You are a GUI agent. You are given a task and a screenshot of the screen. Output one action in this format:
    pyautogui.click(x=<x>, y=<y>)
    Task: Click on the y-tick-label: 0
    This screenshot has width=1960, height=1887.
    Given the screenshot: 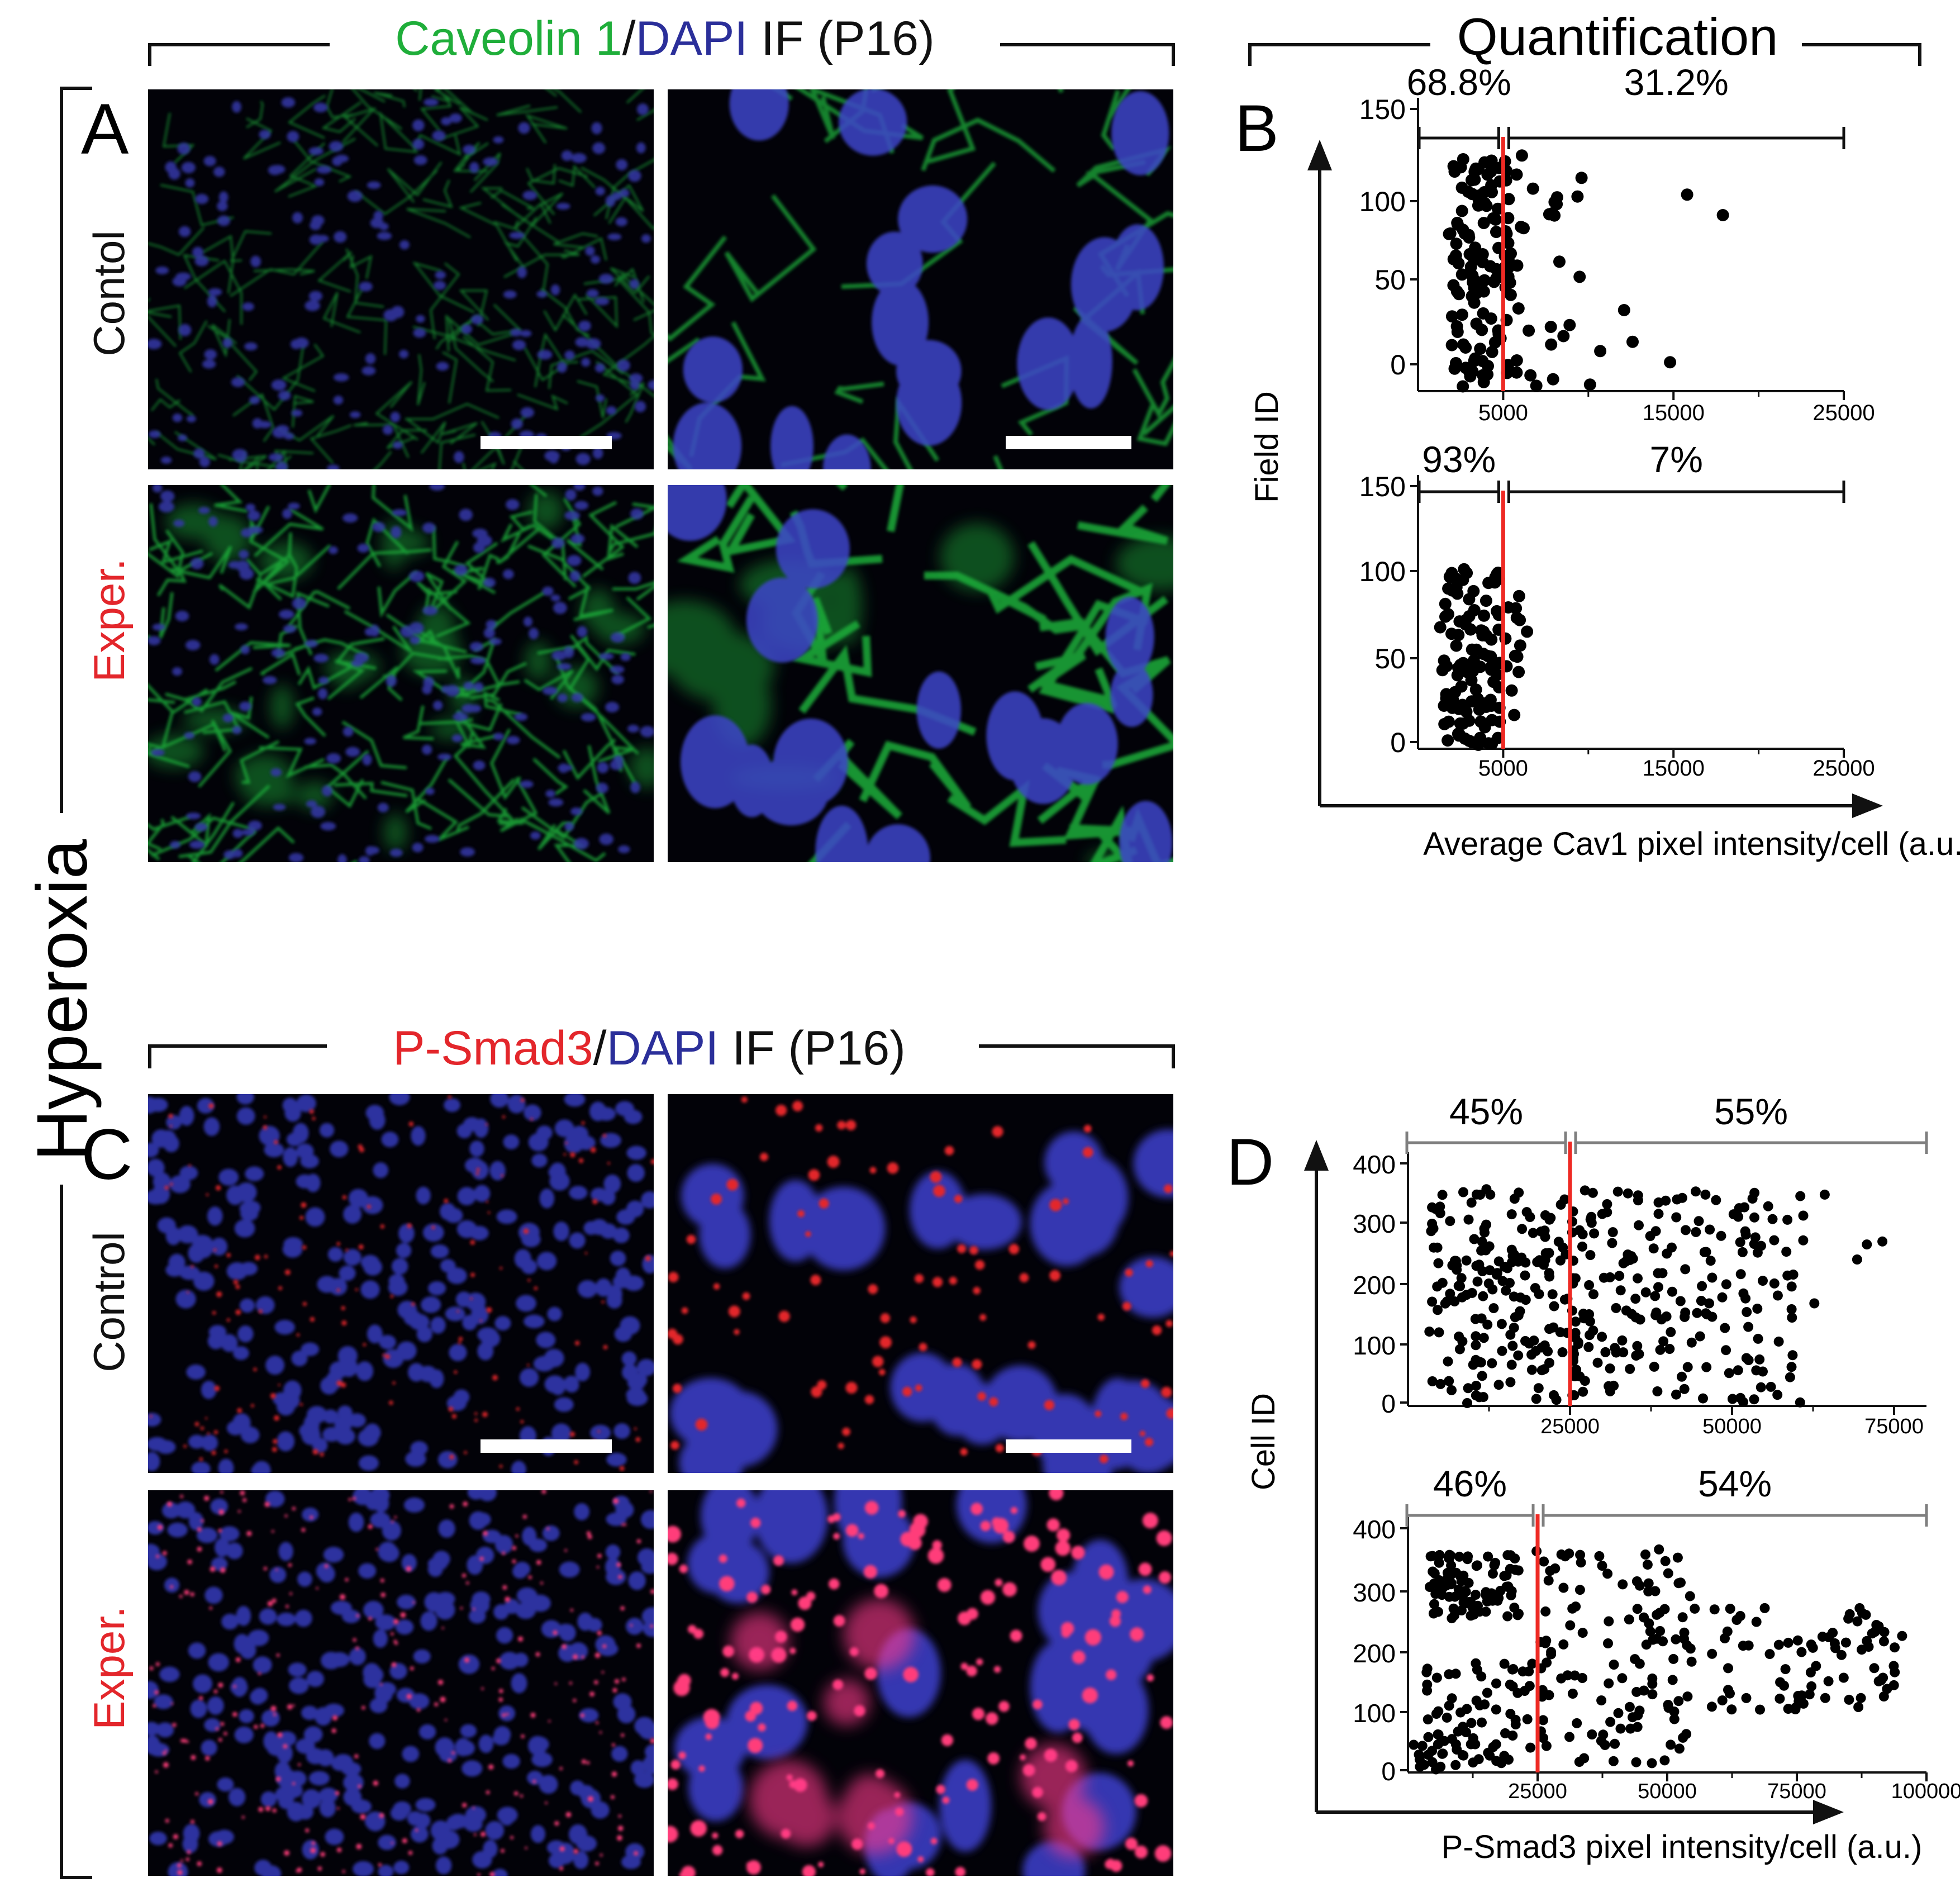 What is the action you would take?
    pyautogui.click(x=1388, y=1403)
    